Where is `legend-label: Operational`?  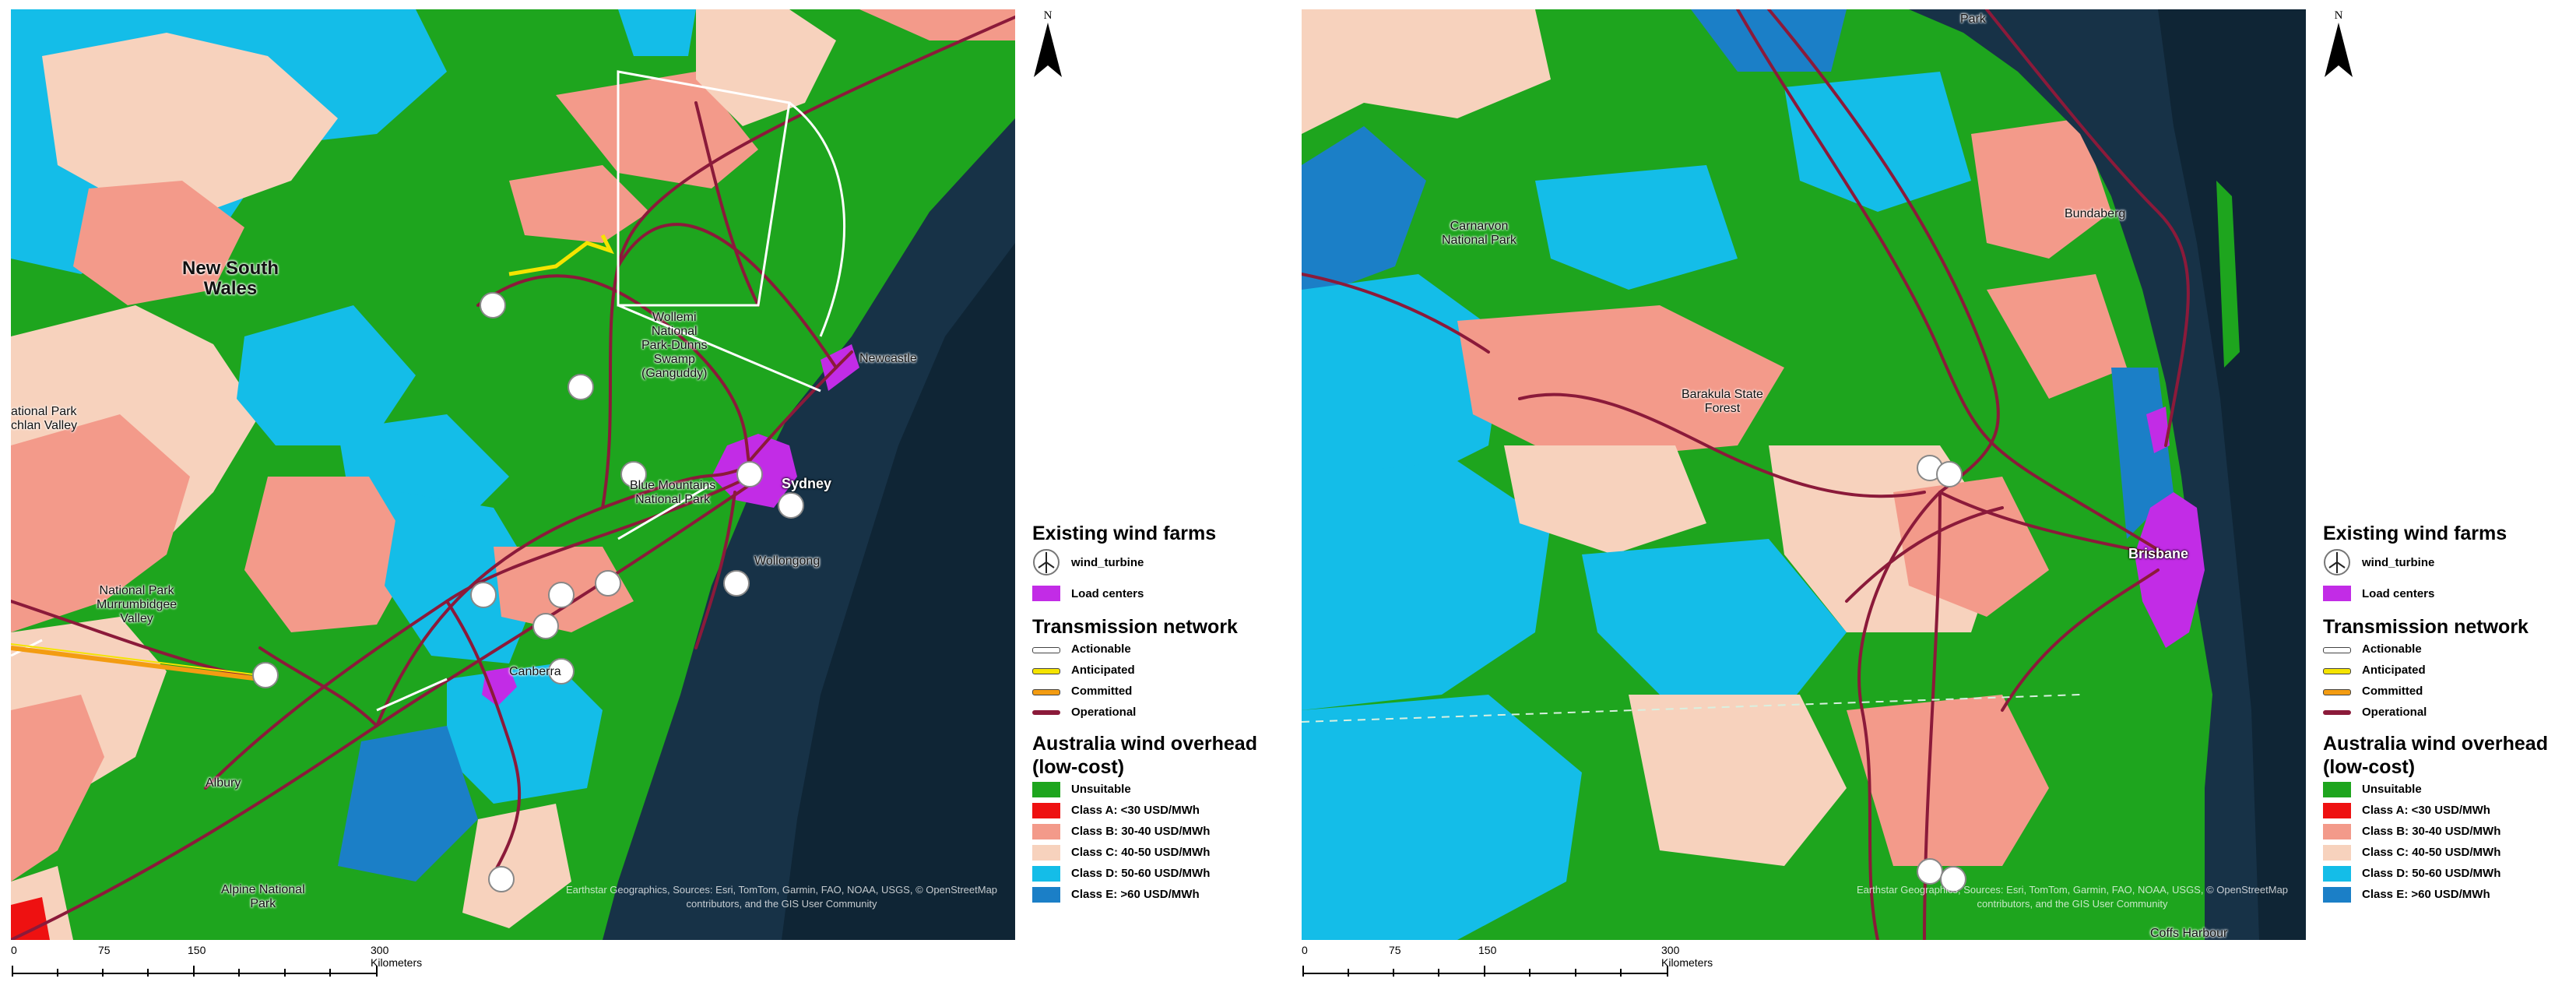
legend-label: Operational is located at coordinates (1104, 712).